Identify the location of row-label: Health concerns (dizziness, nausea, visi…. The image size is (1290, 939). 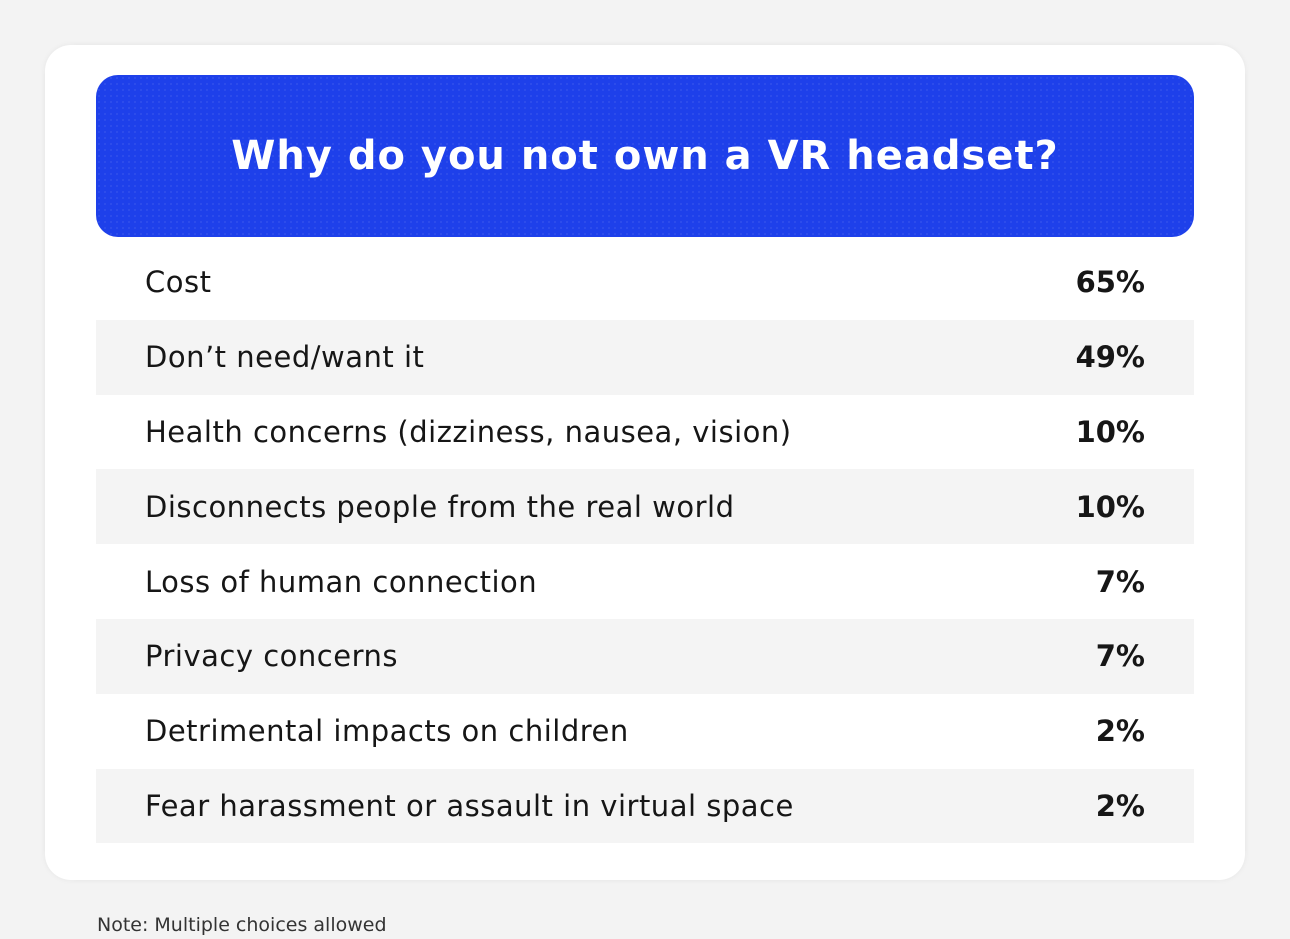
(468, 431).